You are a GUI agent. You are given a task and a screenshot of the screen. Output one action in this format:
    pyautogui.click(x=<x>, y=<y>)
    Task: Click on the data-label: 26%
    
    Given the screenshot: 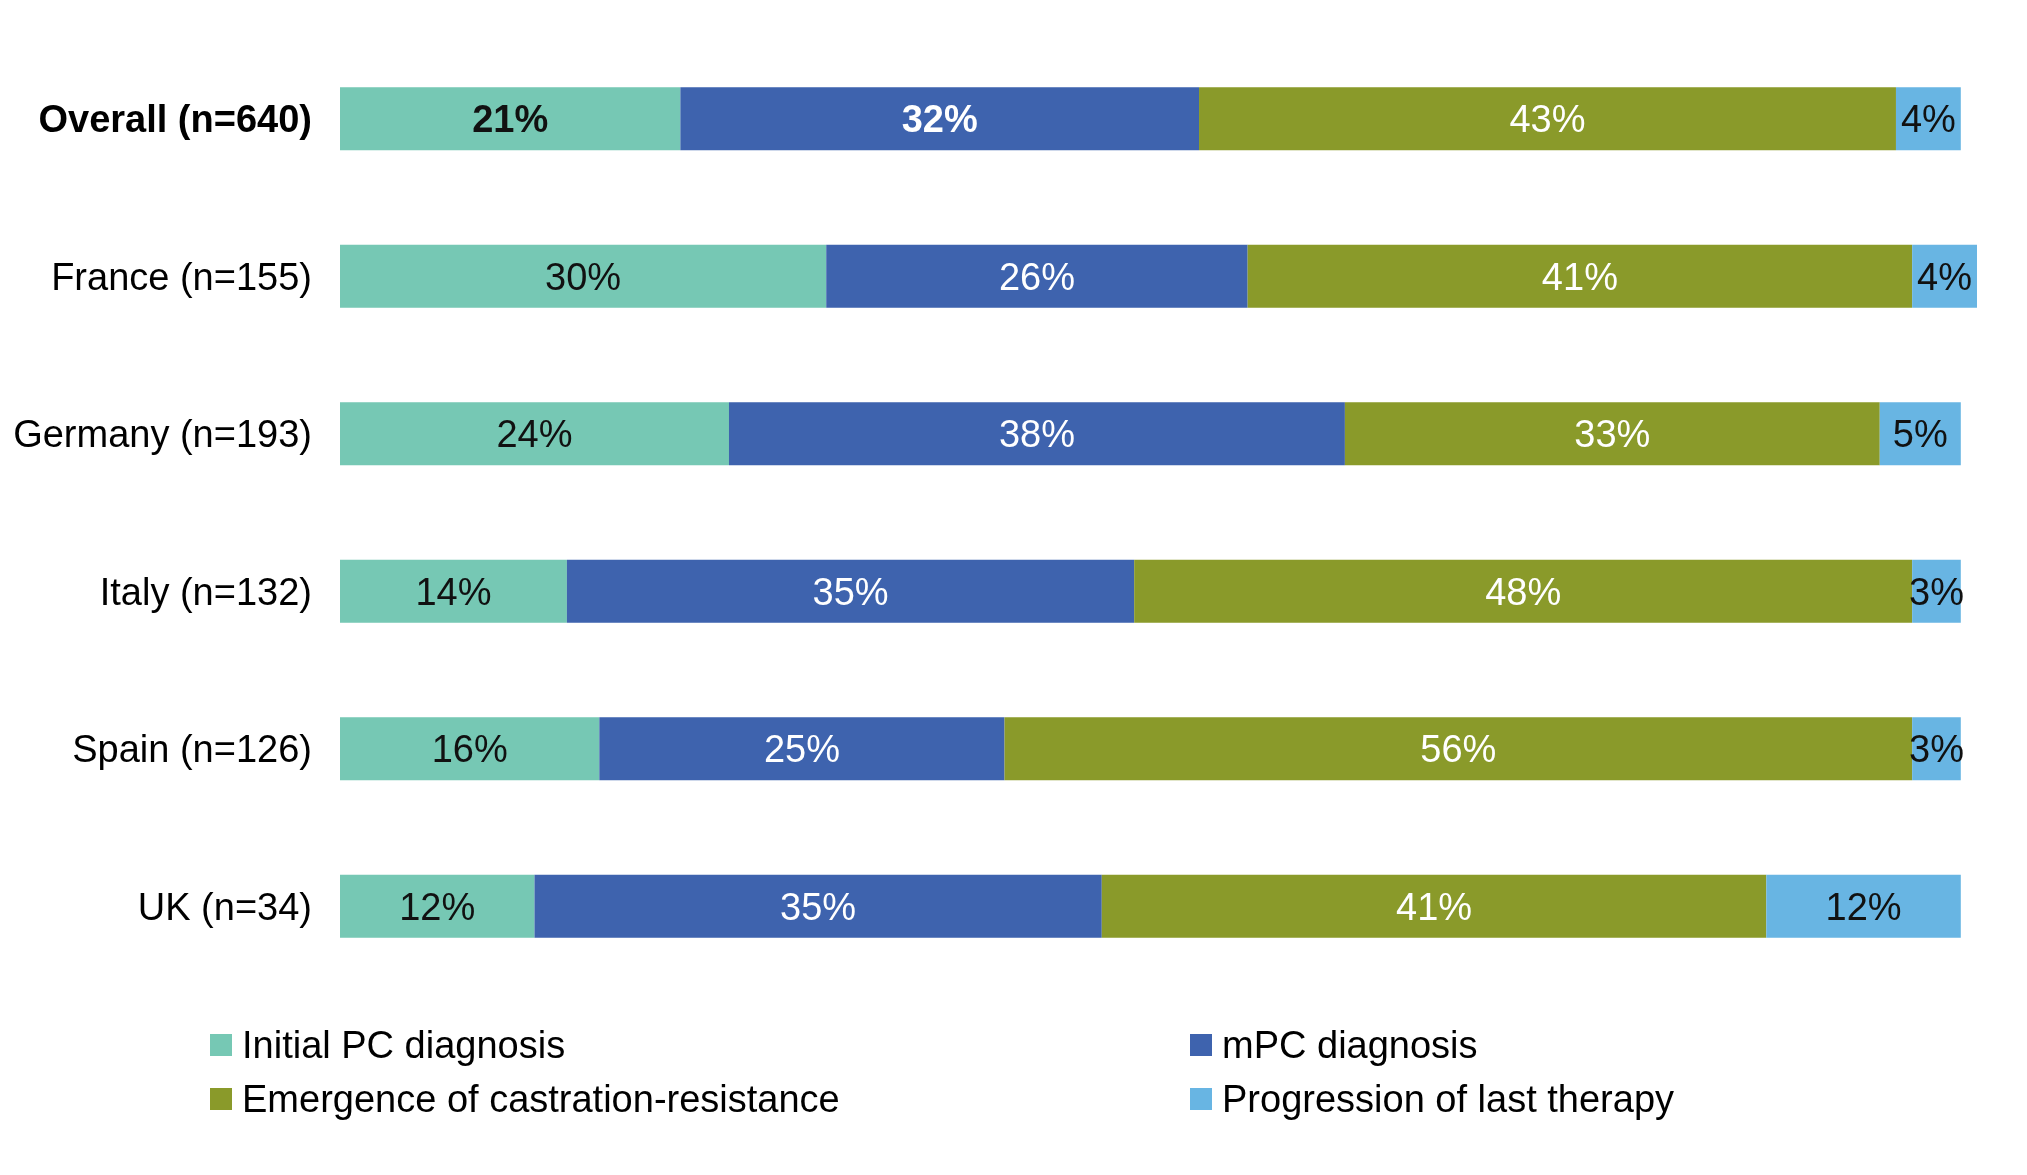 What is the action you would take?
    pyautogui.click(x=1036, y=276)
    